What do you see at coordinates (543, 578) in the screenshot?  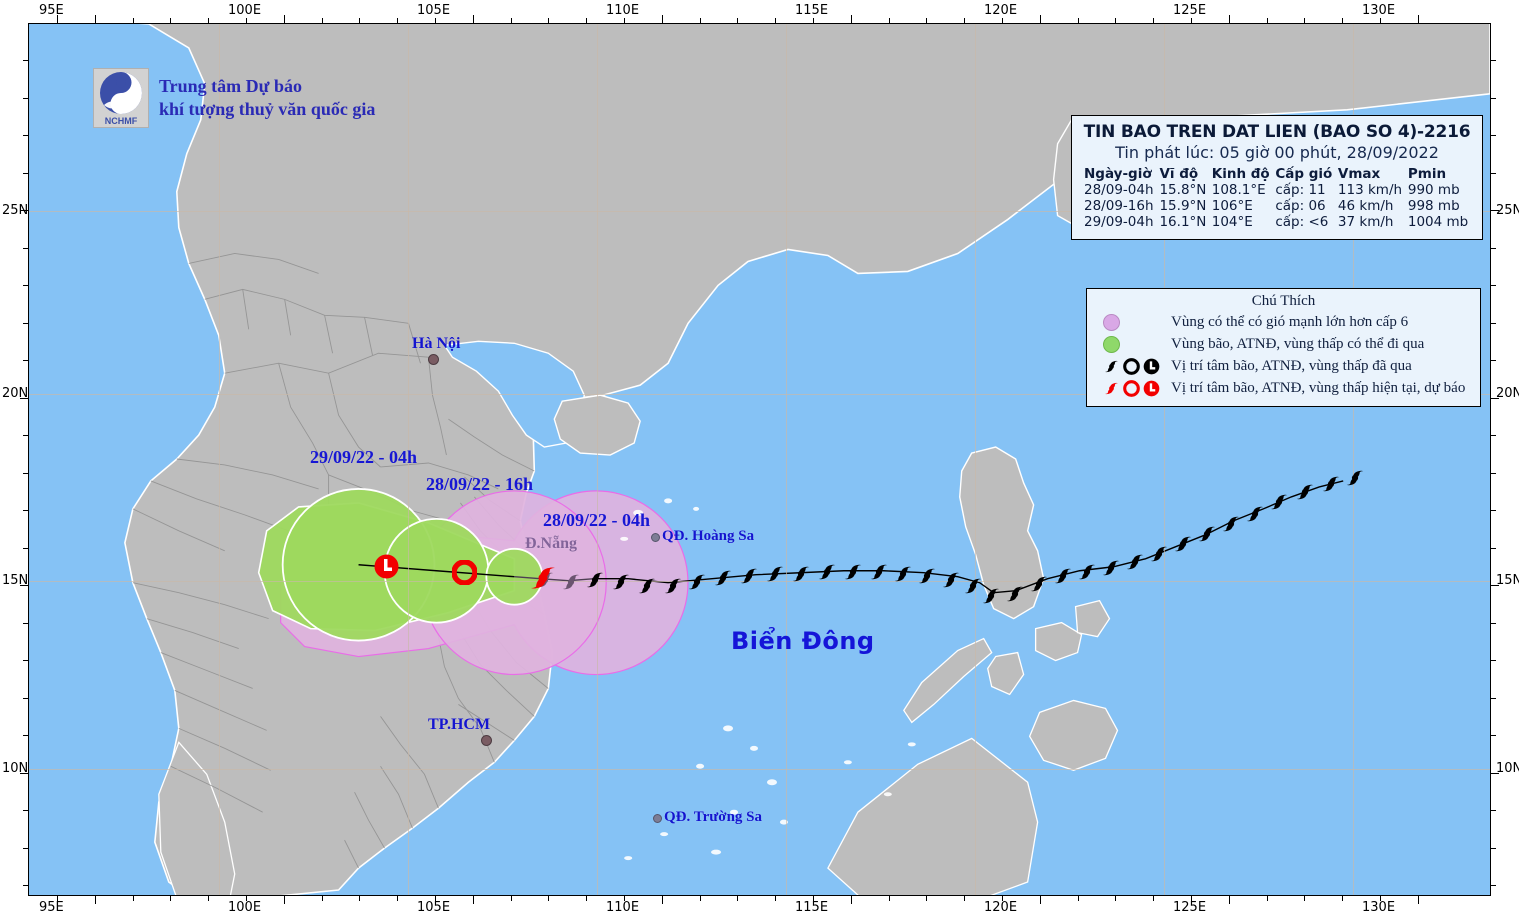 I see `current-position-cyclone-symbol` at bounding box center [543, 578].